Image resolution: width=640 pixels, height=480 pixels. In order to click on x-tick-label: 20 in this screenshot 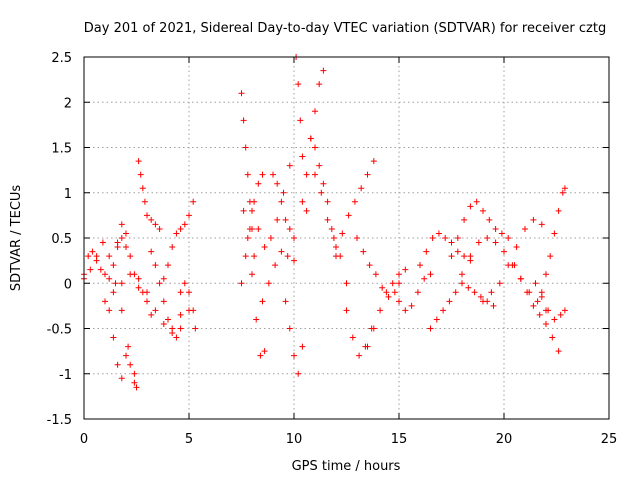, I will do `click(504, 439)`.